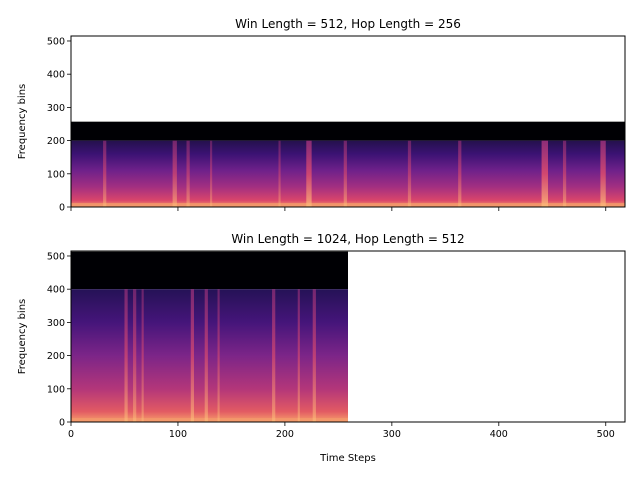 This screenshot has width=640, height=480. What do you see at coordinates (348, 24) in the screenshot?
I see `chart-title-top: Win Length = 512, Hop Length = 256` at bounding box center [348, 24].